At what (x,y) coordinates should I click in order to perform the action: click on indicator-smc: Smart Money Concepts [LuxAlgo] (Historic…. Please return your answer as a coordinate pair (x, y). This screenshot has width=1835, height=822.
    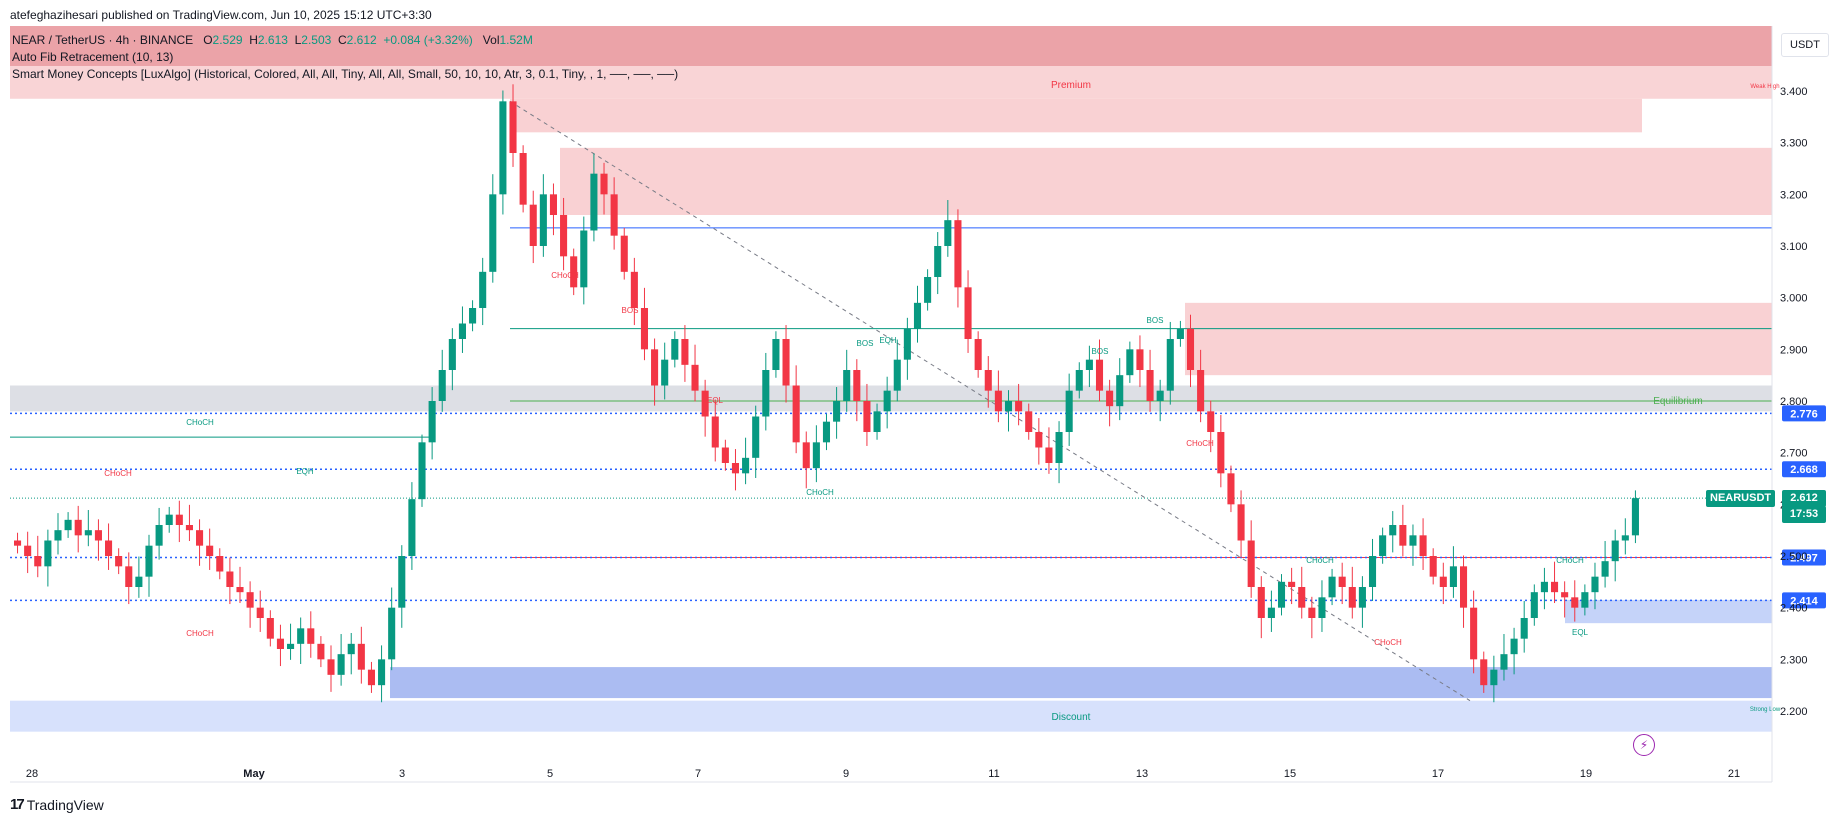
    Looking at the image, I should click on (345, 74).